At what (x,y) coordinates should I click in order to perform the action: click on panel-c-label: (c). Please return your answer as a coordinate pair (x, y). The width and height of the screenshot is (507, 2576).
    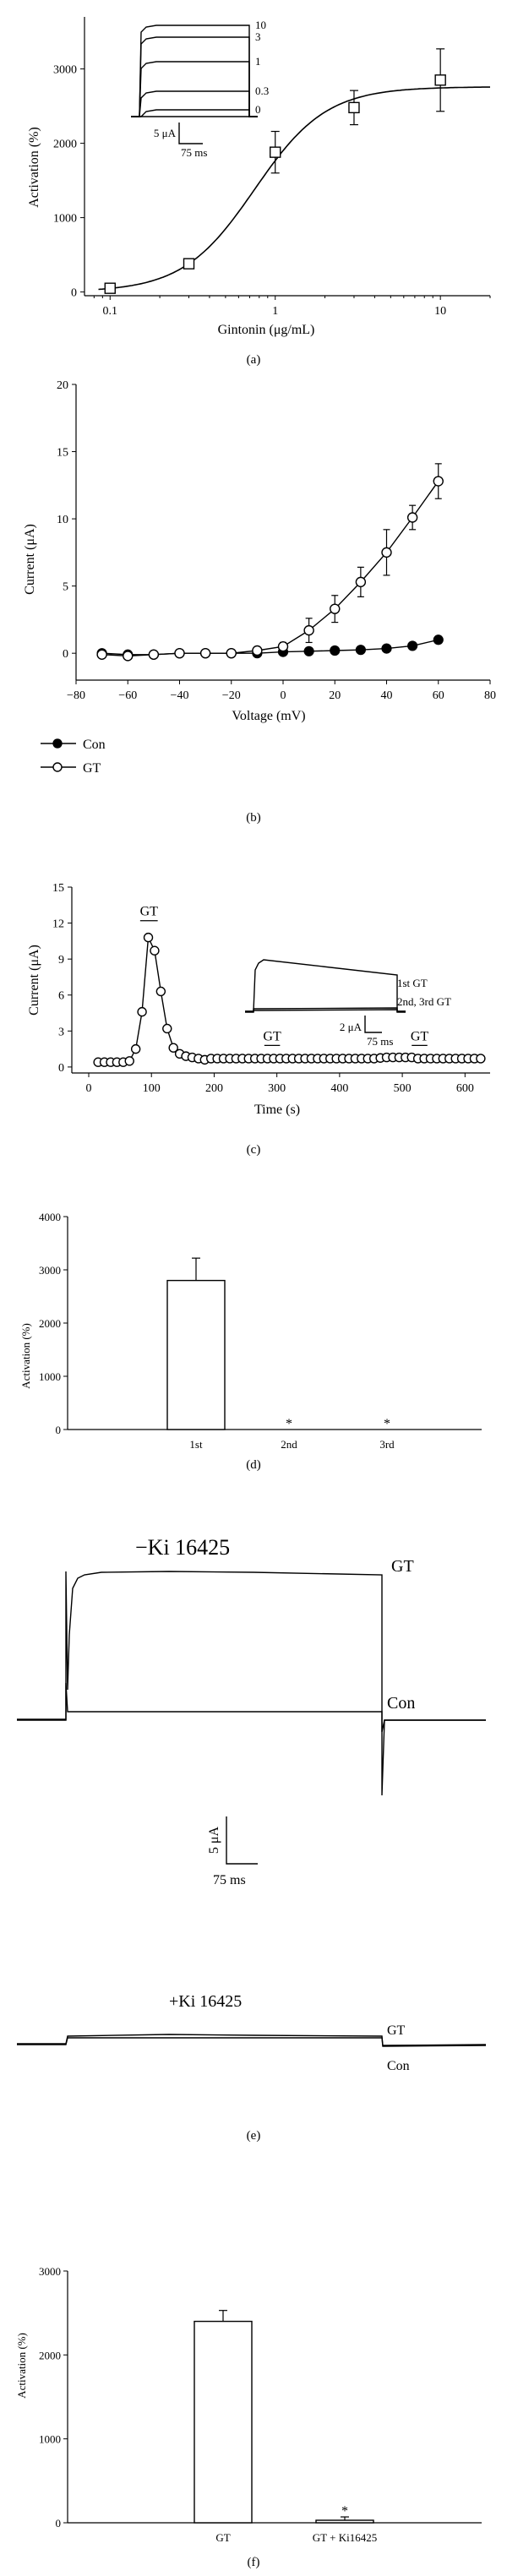
    Looking at the image, I should click on (254, 1150).